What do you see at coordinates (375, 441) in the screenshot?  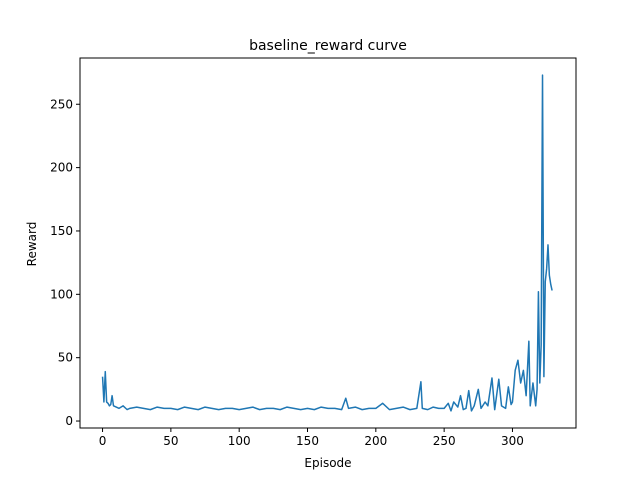 I see `x-tick-label: 200` at bounding box center [375, 441].